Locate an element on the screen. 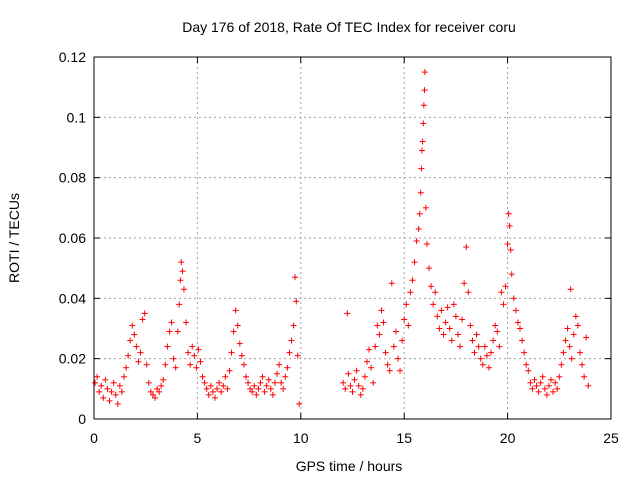 This screenshot has height=480, width=640. x-tick-label: 5 is located at coordinates (198, 438).